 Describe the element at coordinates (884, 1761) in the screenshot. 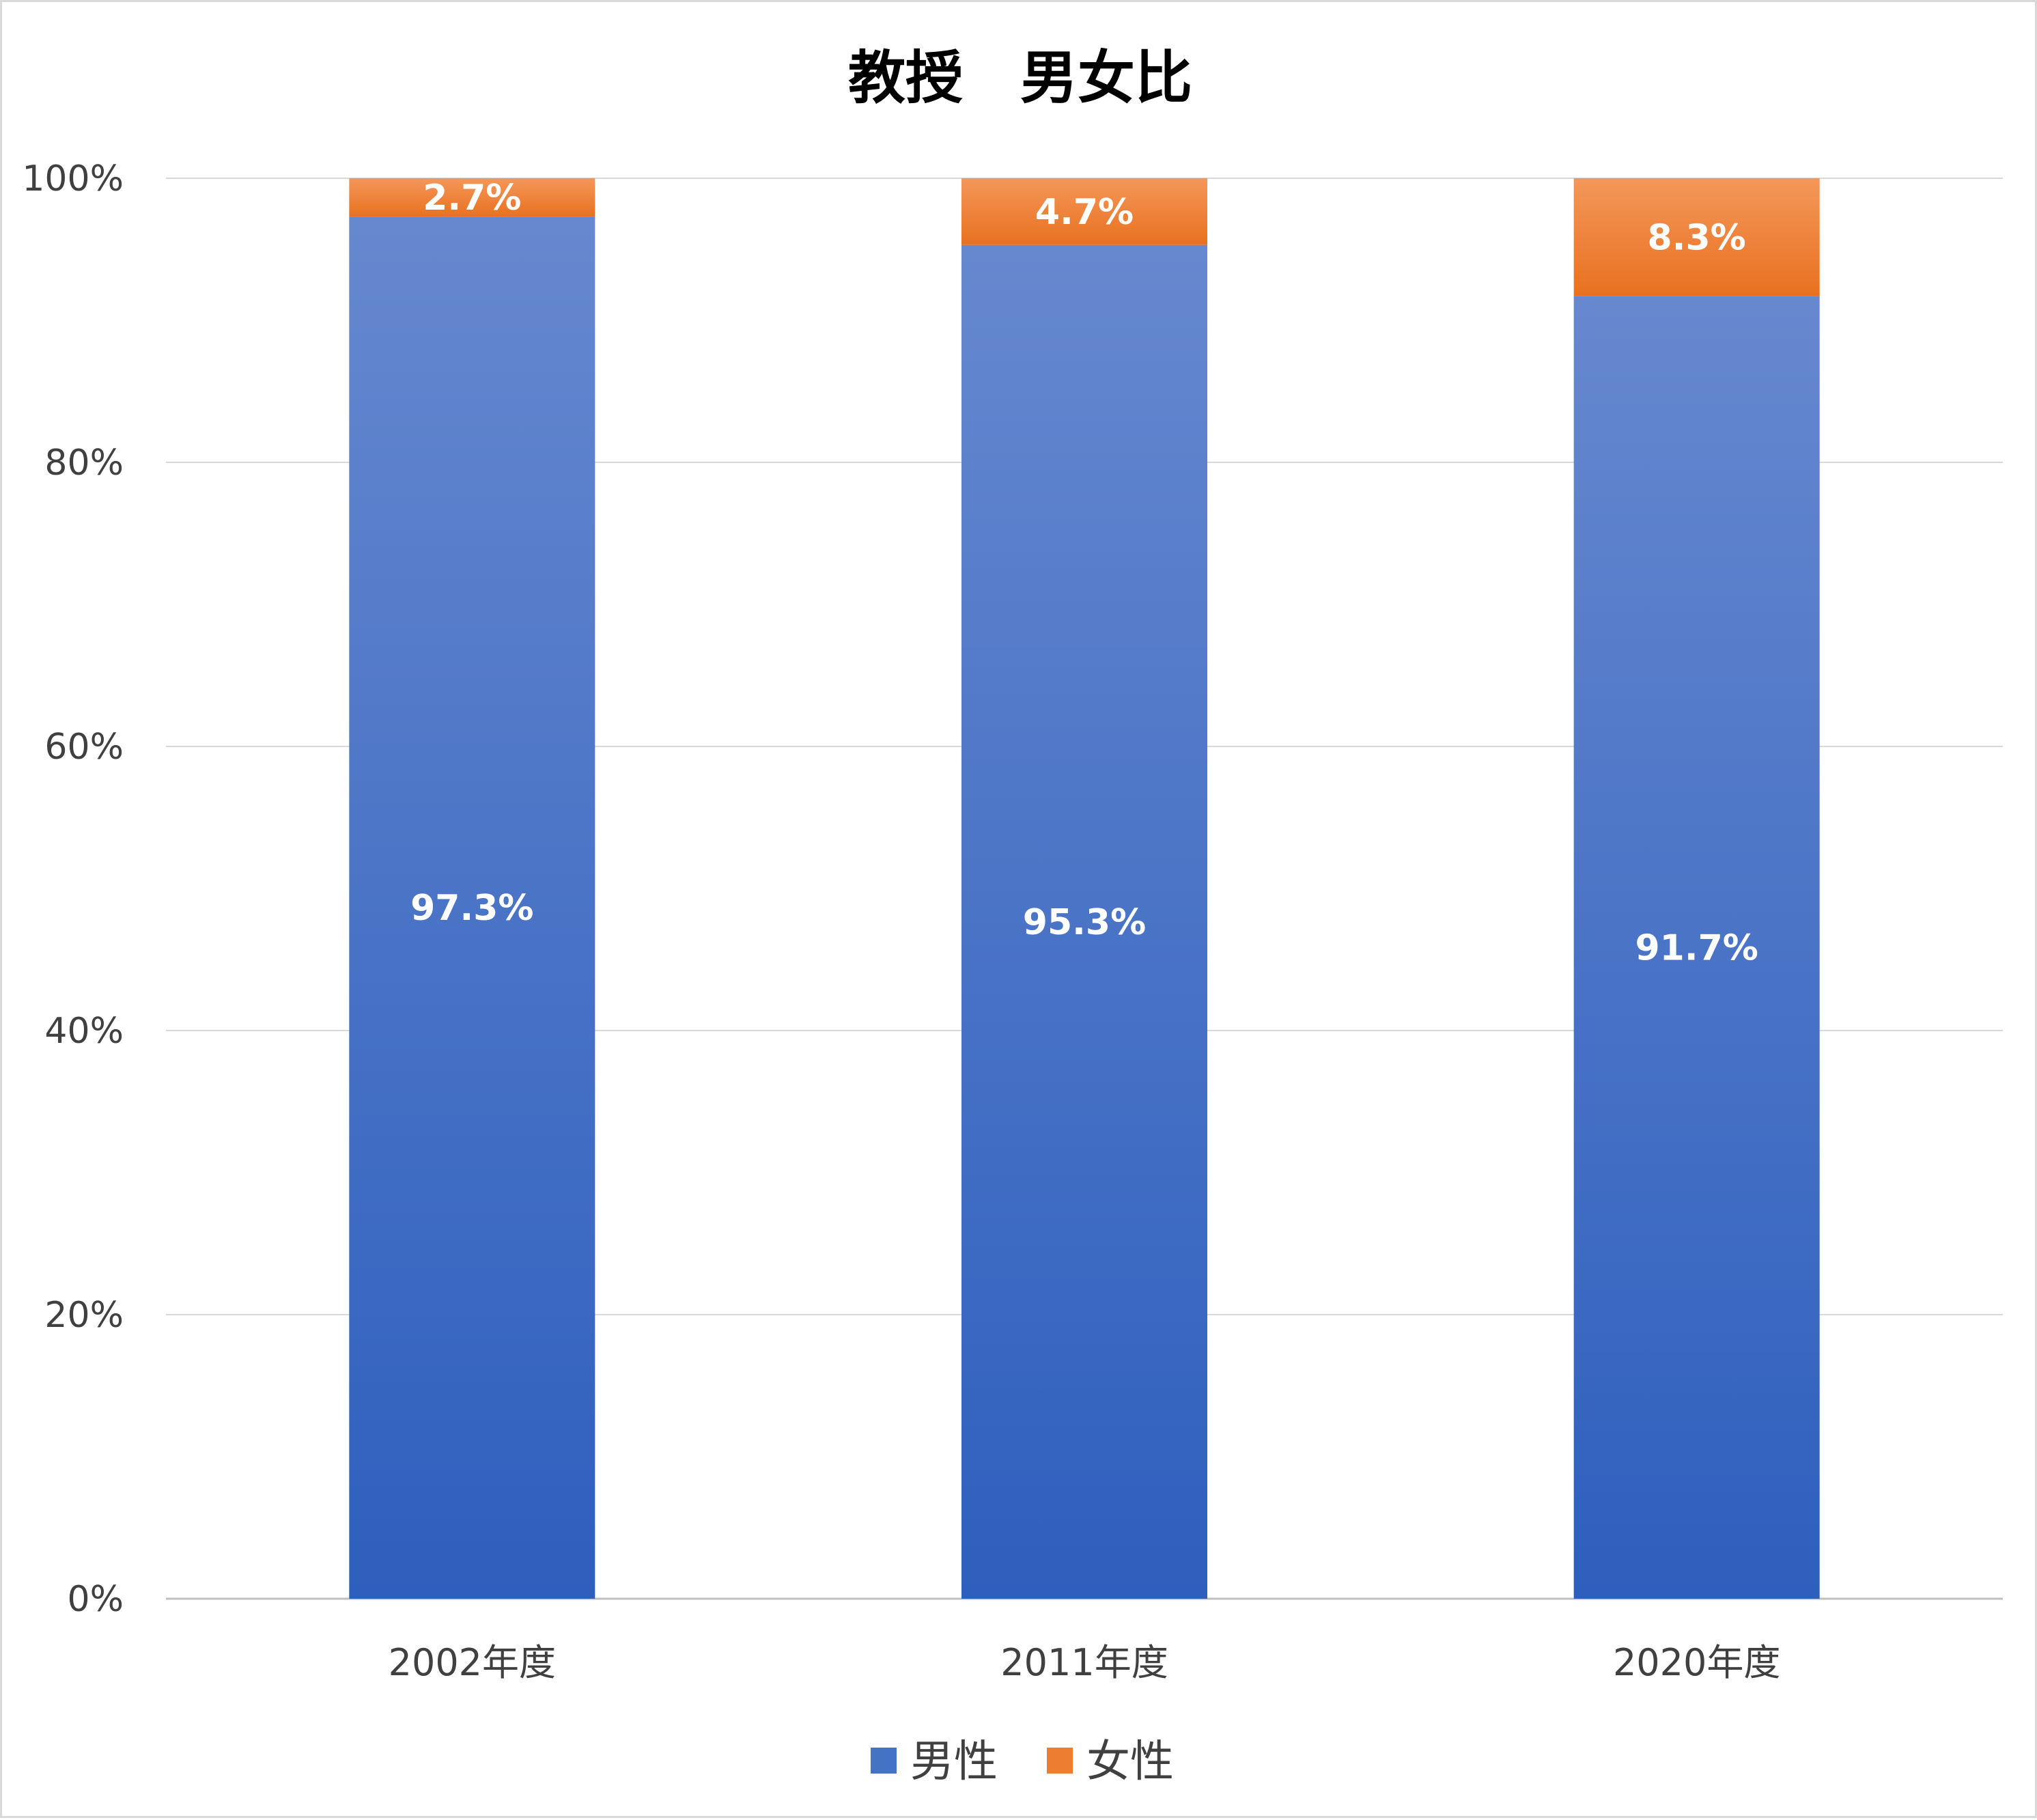

I see `legend-swatch-male` at that location.